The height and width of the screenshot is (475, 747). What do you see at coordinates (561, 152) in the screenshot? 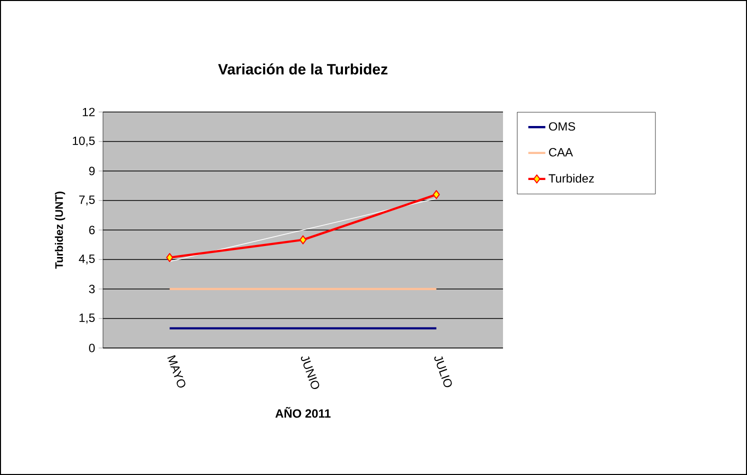
I see `legend-label: CAA` at bounding box center [561, 152].